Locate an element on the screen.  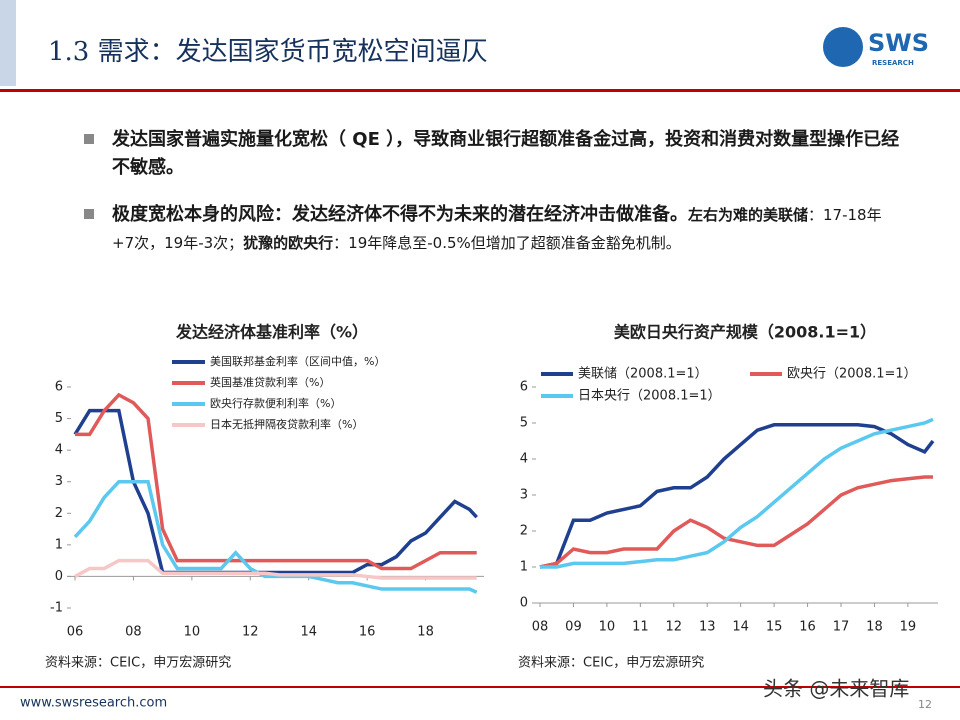
bullet-segment: ：17-18年+7次，19年-3次； is located at coordinates (497, 229).